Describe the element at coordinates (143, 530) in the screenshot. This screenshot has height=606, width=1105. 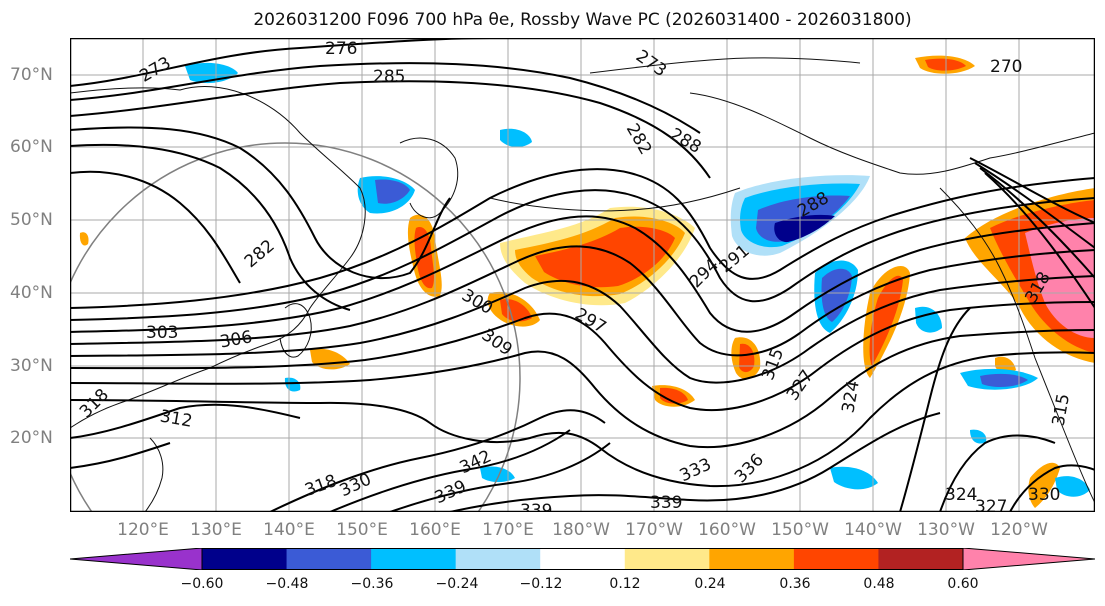
I see `lon-label: 120°E` at that location.